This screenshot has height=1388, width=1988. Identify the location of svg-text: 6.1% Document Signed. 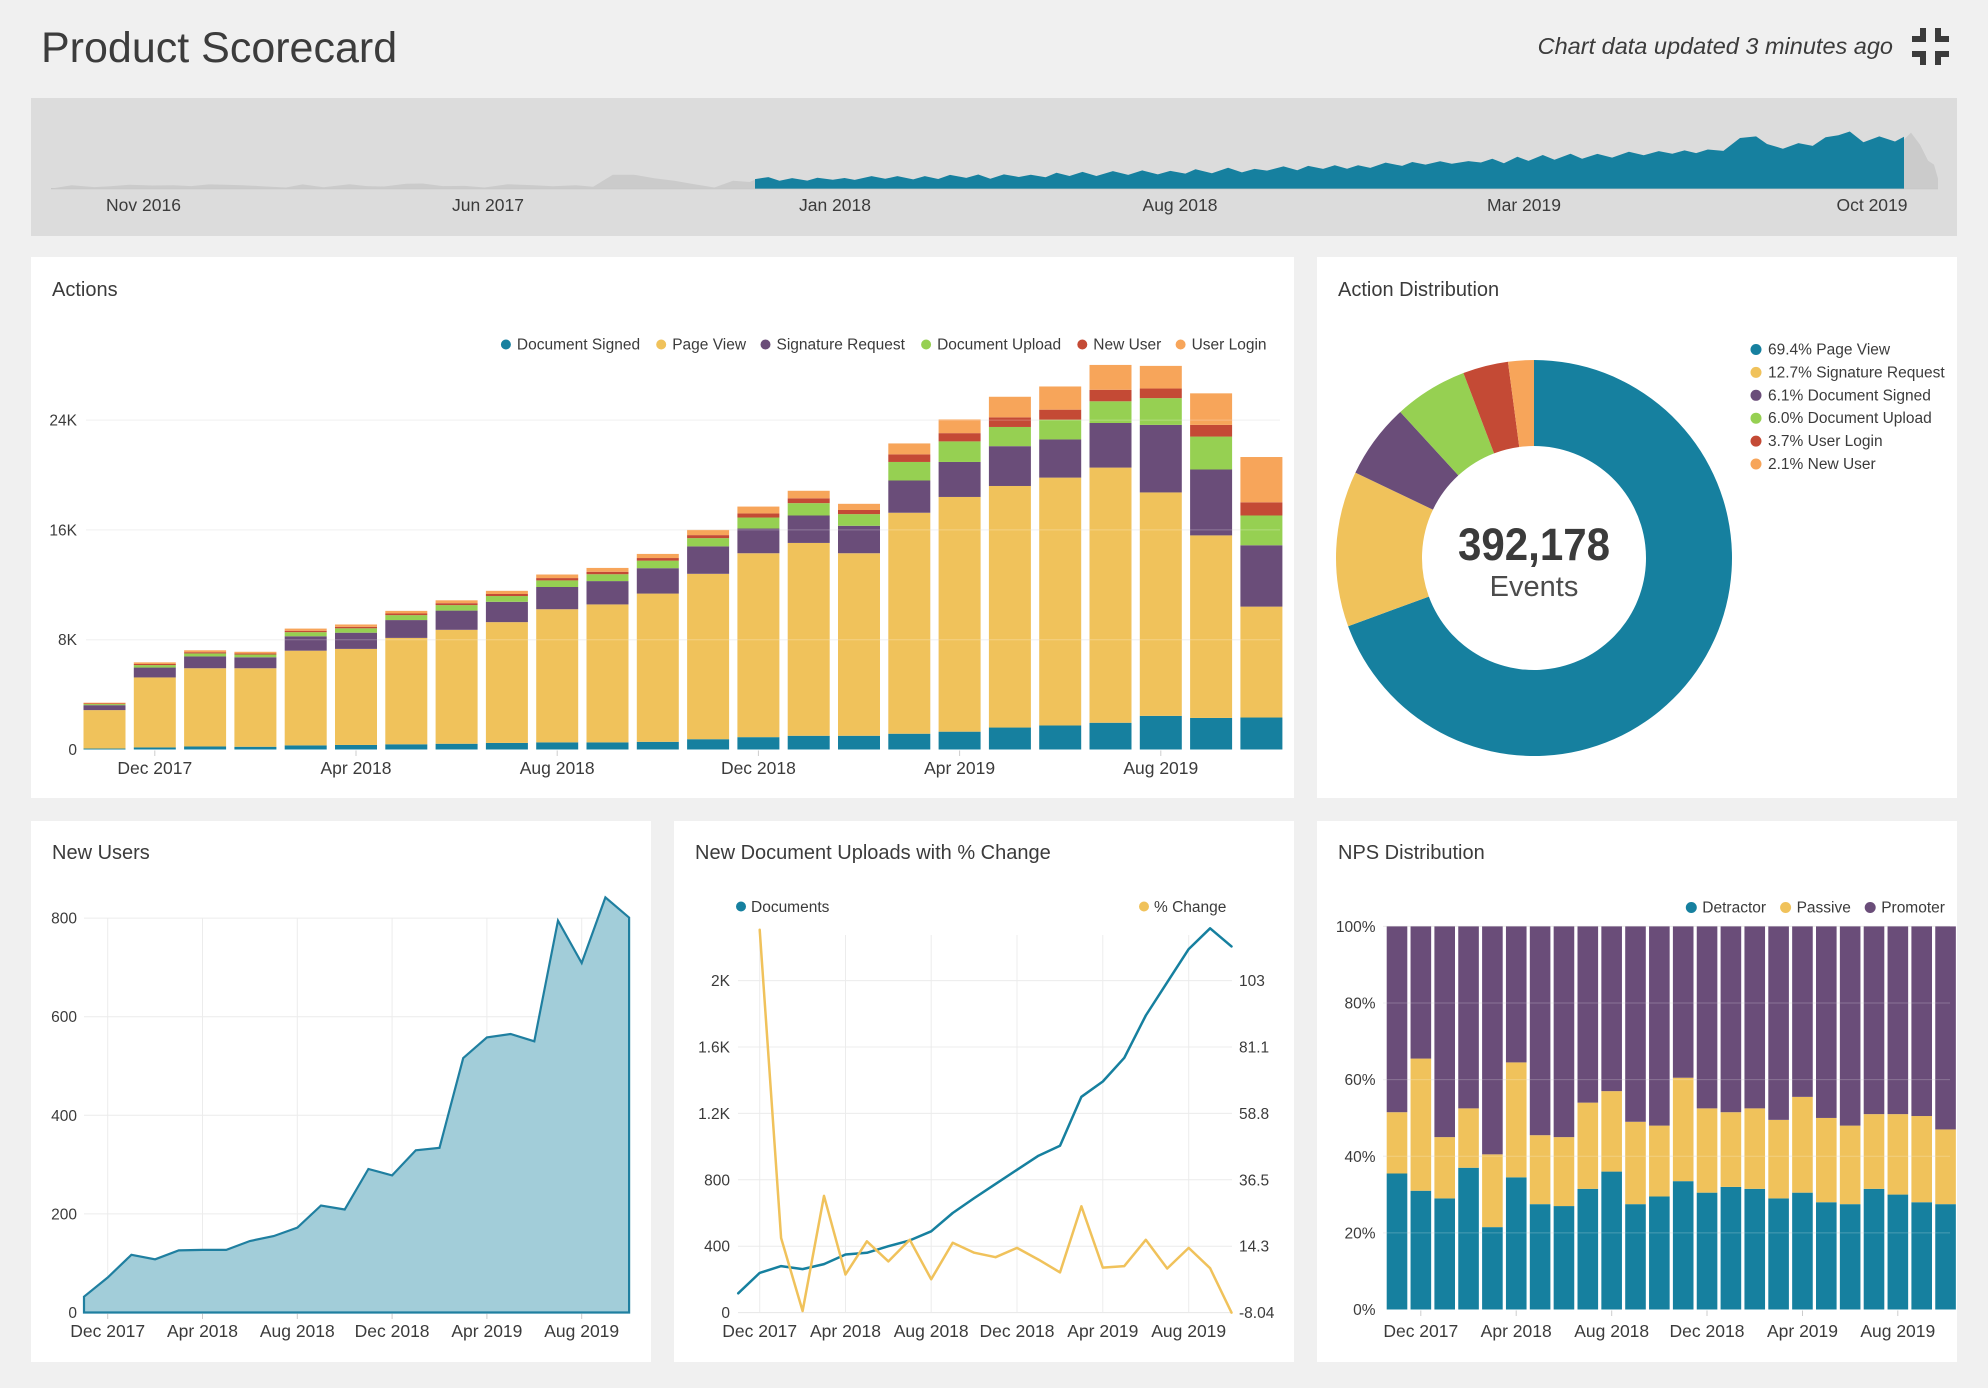
(1849, 395).